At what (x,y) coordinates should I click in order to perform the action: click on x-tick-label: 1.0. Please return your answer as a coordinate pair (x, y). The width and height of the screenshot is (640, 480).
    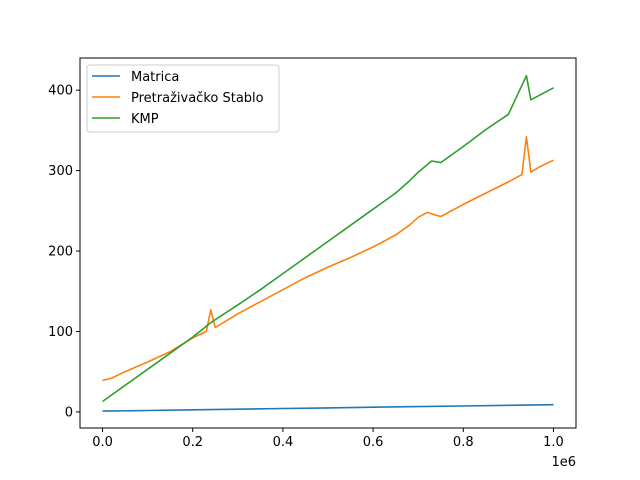
    Looking at the image, I should click on (553, 442).